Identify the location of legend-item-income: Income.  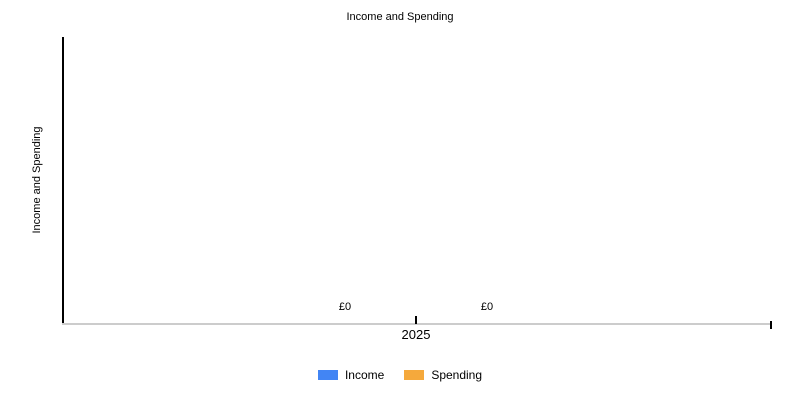
(351, 375).